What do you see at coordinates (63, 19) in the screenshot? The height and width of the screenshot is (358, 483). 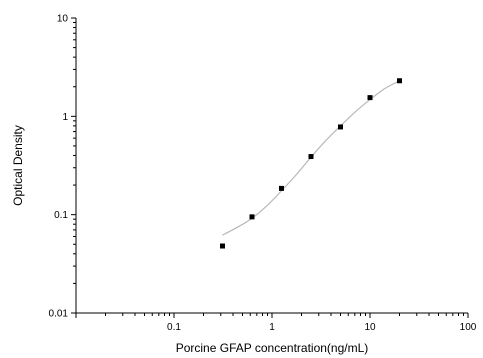 I see `y-tick-label: 10` at bounding box center [63, 19].